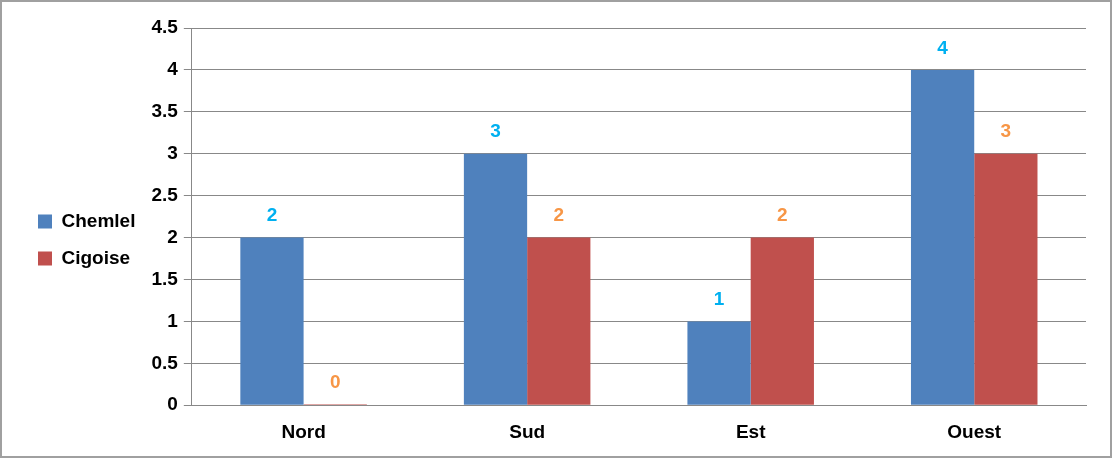  I want to click on legend-label: Chemlel, so click(98, 220).